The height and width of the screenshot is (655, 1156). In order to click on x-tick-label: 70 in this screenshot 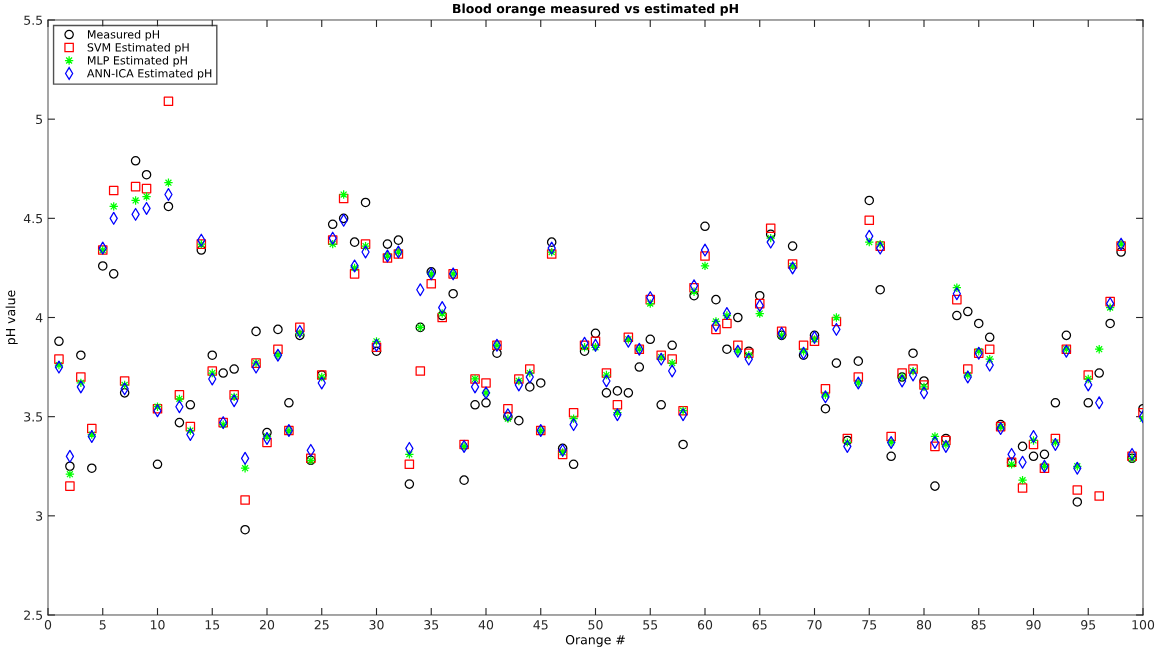, I will do `click(814, 625)`.